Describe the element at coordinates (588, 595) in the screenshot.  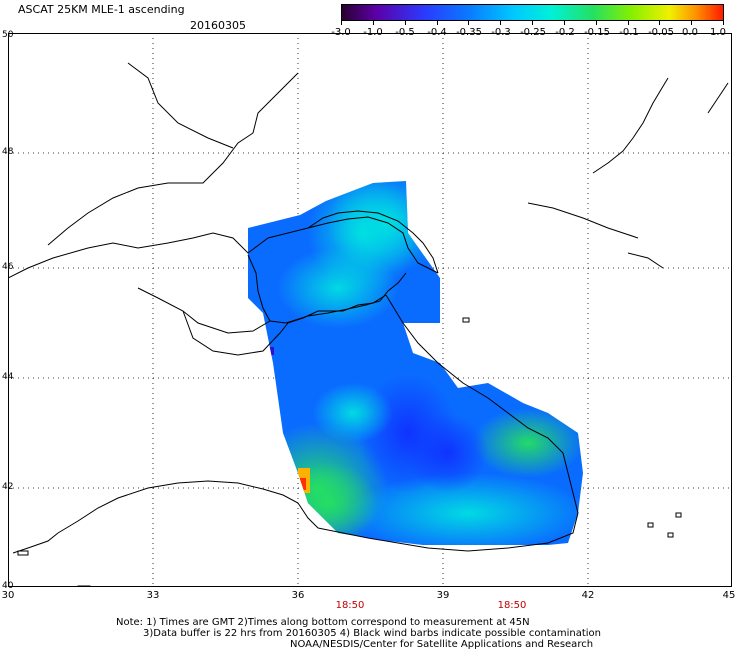
I see `lon-label: 42` at that location.